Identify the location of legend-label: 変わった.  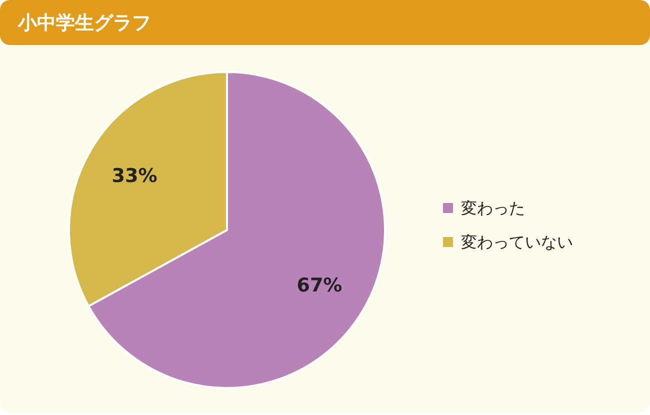
(493, 208).